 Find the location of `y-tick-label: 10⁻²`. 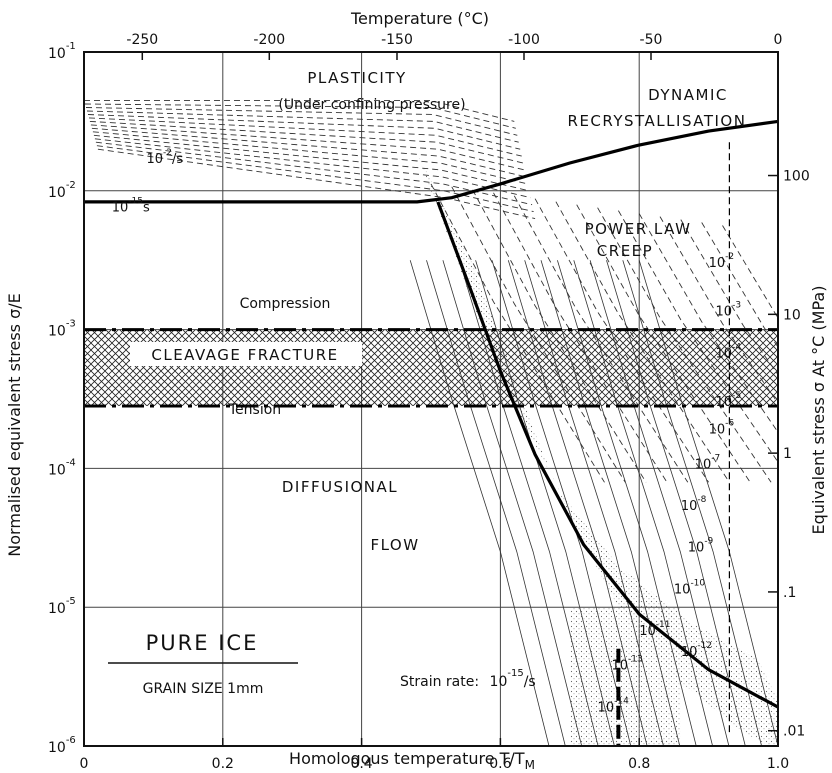

y-tick-label: 10⁻² is located at coordinates (62, 190).